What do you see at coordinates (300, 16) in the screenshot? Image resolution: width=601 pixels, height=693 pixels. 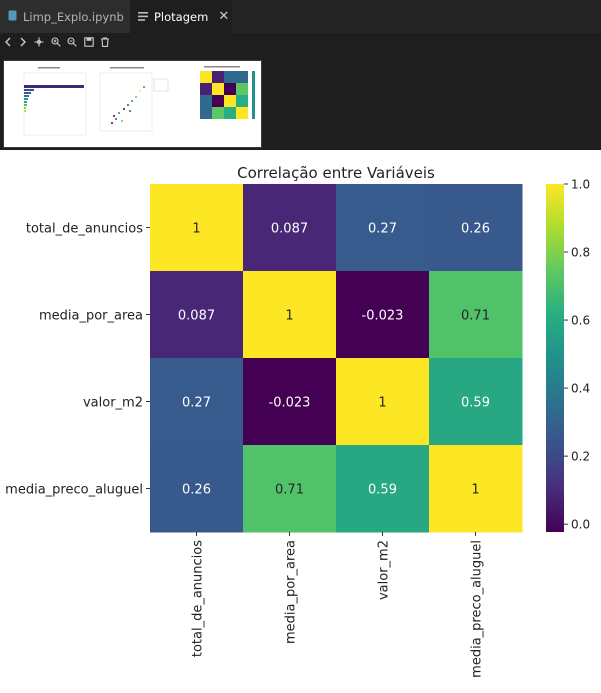 I see `editor-tab-bar: Limp_Explo.ipynb Plotagem ✕` at bounding box center [300, 16].